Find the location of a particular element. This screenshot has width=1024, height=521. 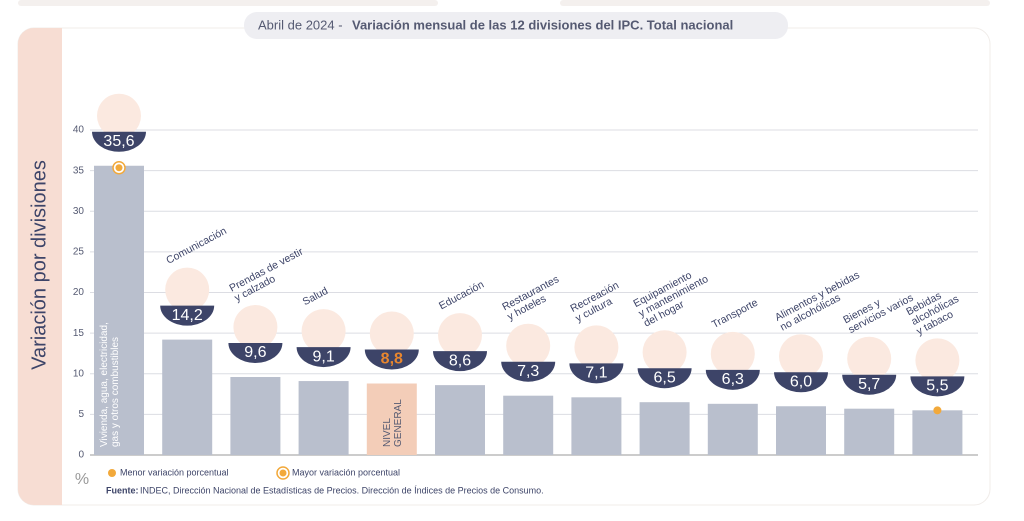

y-tick-label: 40 is located at coordinates (79, 130).